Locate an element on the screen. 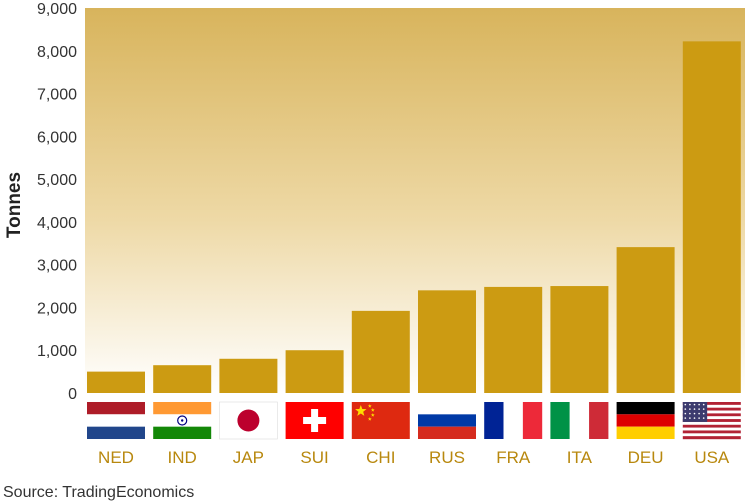 This screenshot has width=750, height=504. y-tick-label: 0 is located at coordinates (72, 394).